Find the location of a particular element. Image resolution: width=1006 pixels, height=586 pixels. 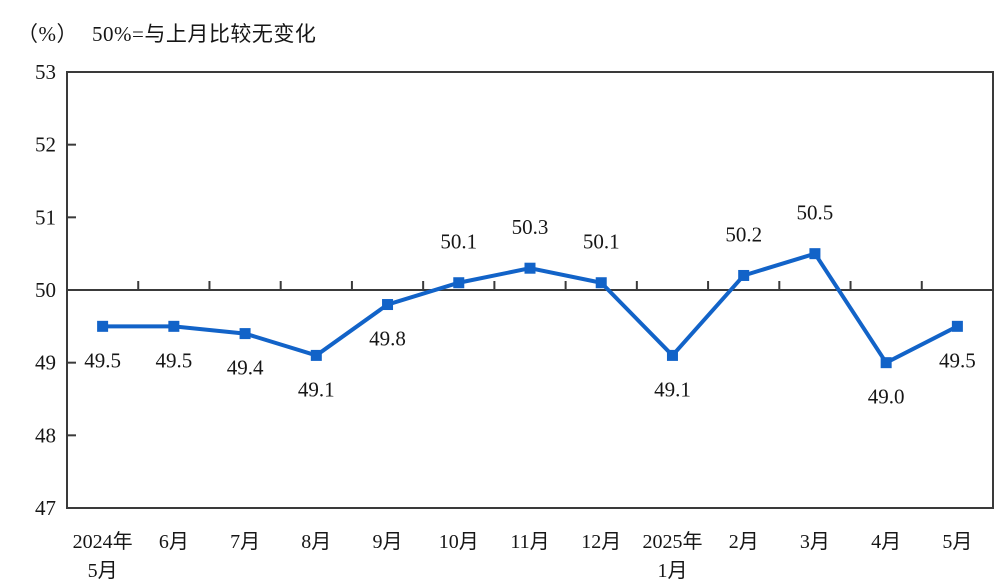

y-axis-label: 48 is located at coordinates (45, 435).